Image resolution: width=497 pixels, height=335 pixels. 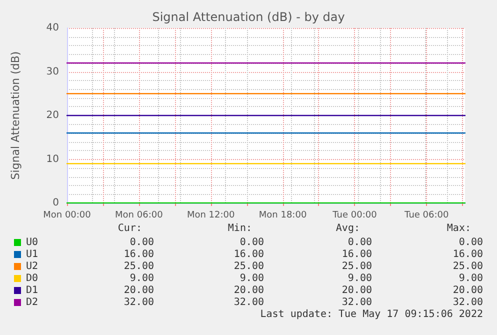 What do you see at coordinates (32, 303) in the screenshot?
I see `legend-label: D2` at bounding box center [32, 303].